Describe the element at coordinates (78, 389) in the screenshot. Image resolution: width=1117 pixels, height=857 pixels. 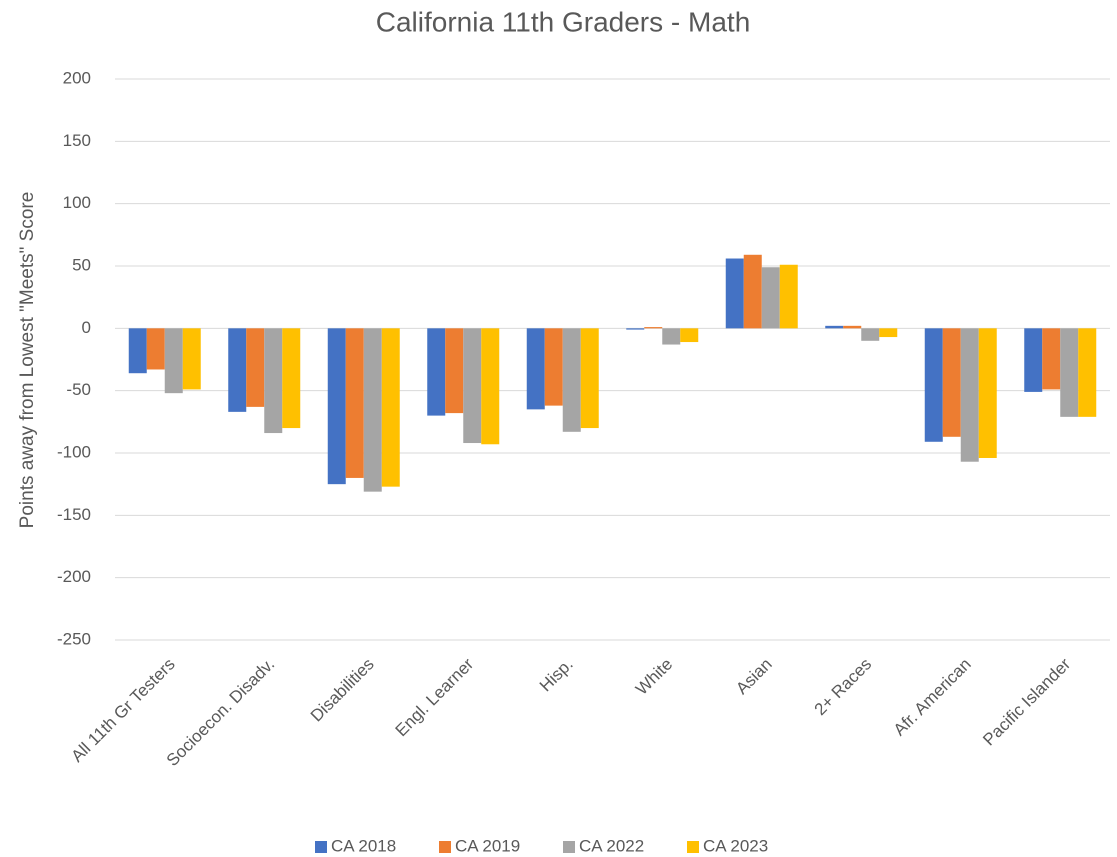
I see `y-tick-label: -50` at that location.